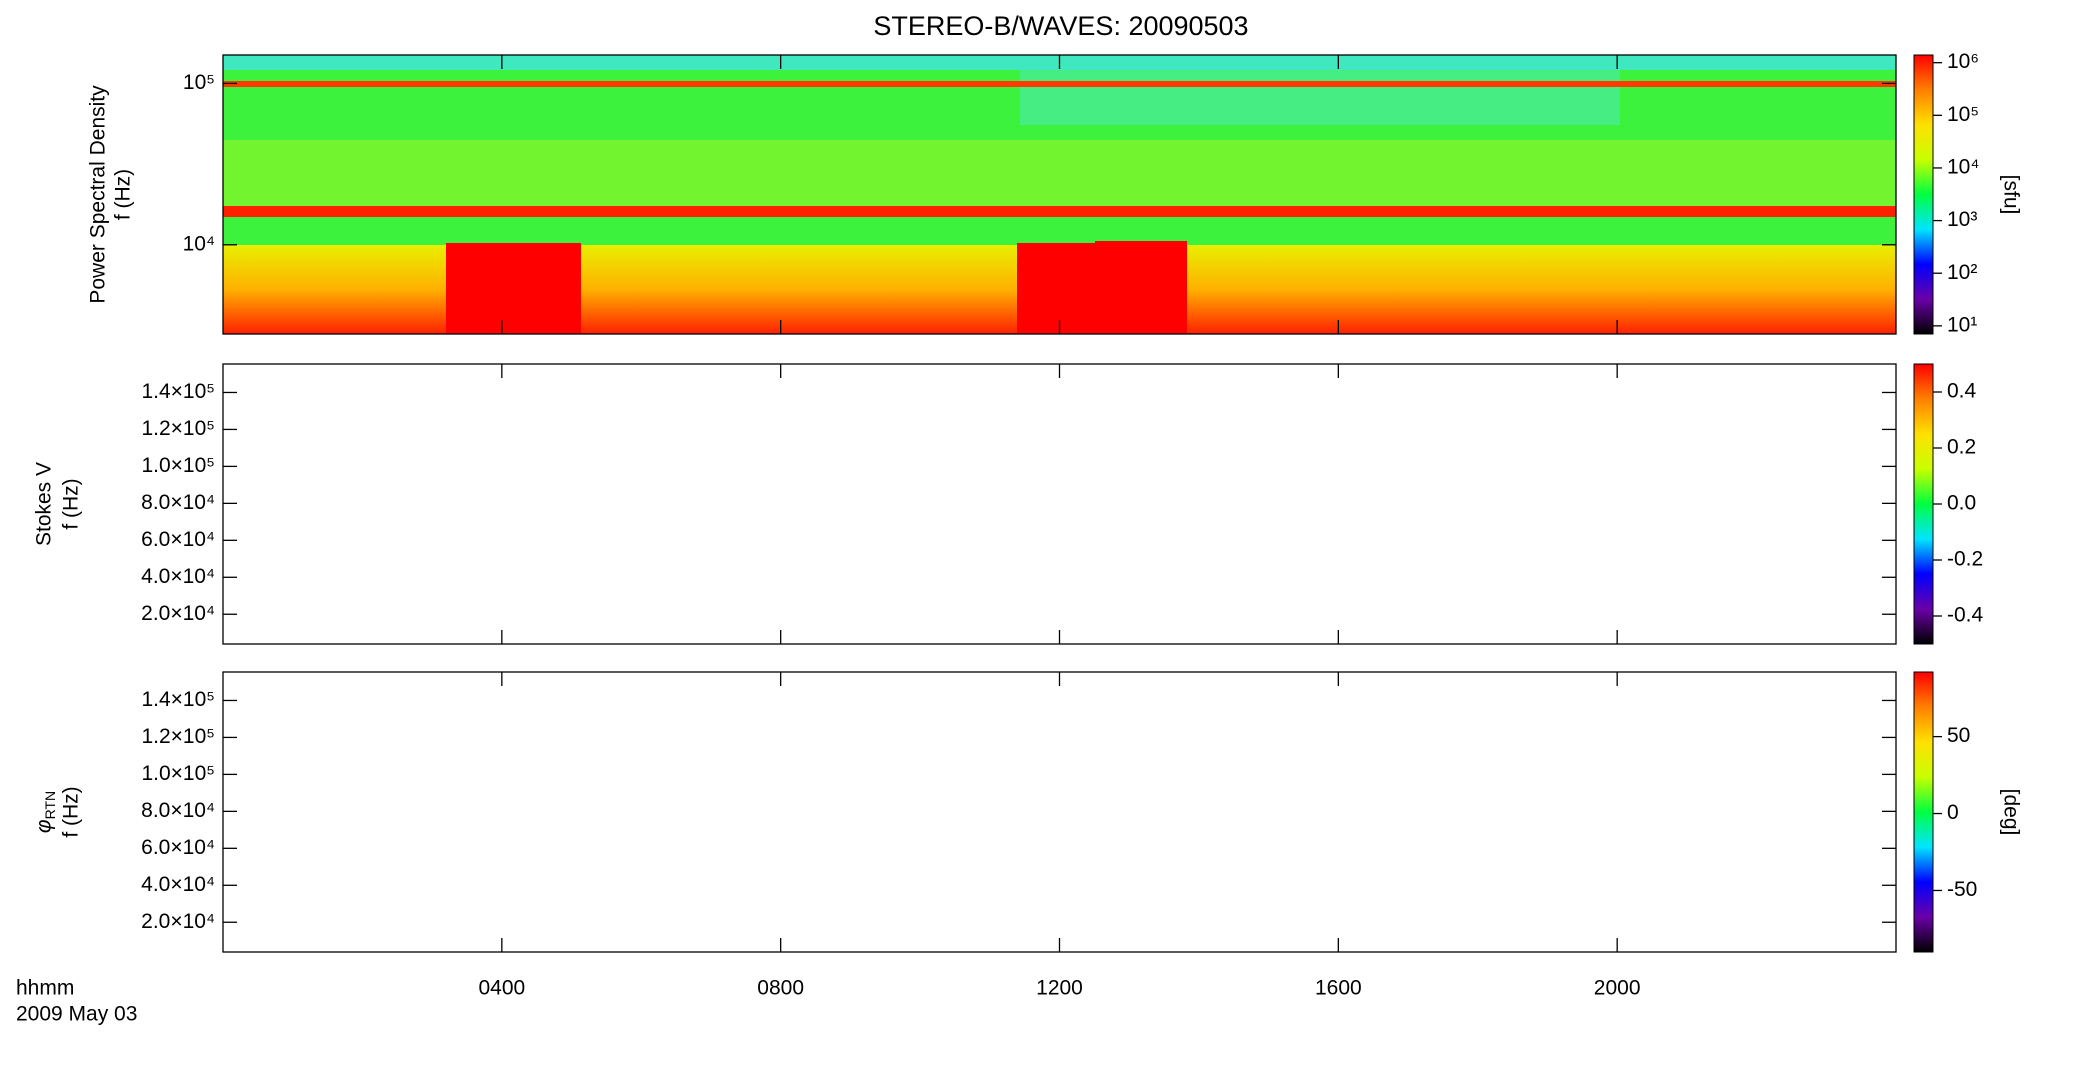  What do you see at coordinates (1962, 272) in the screenshot?
I see `colorbar-tick-label: 10²` at bounding box center [1962, 272].